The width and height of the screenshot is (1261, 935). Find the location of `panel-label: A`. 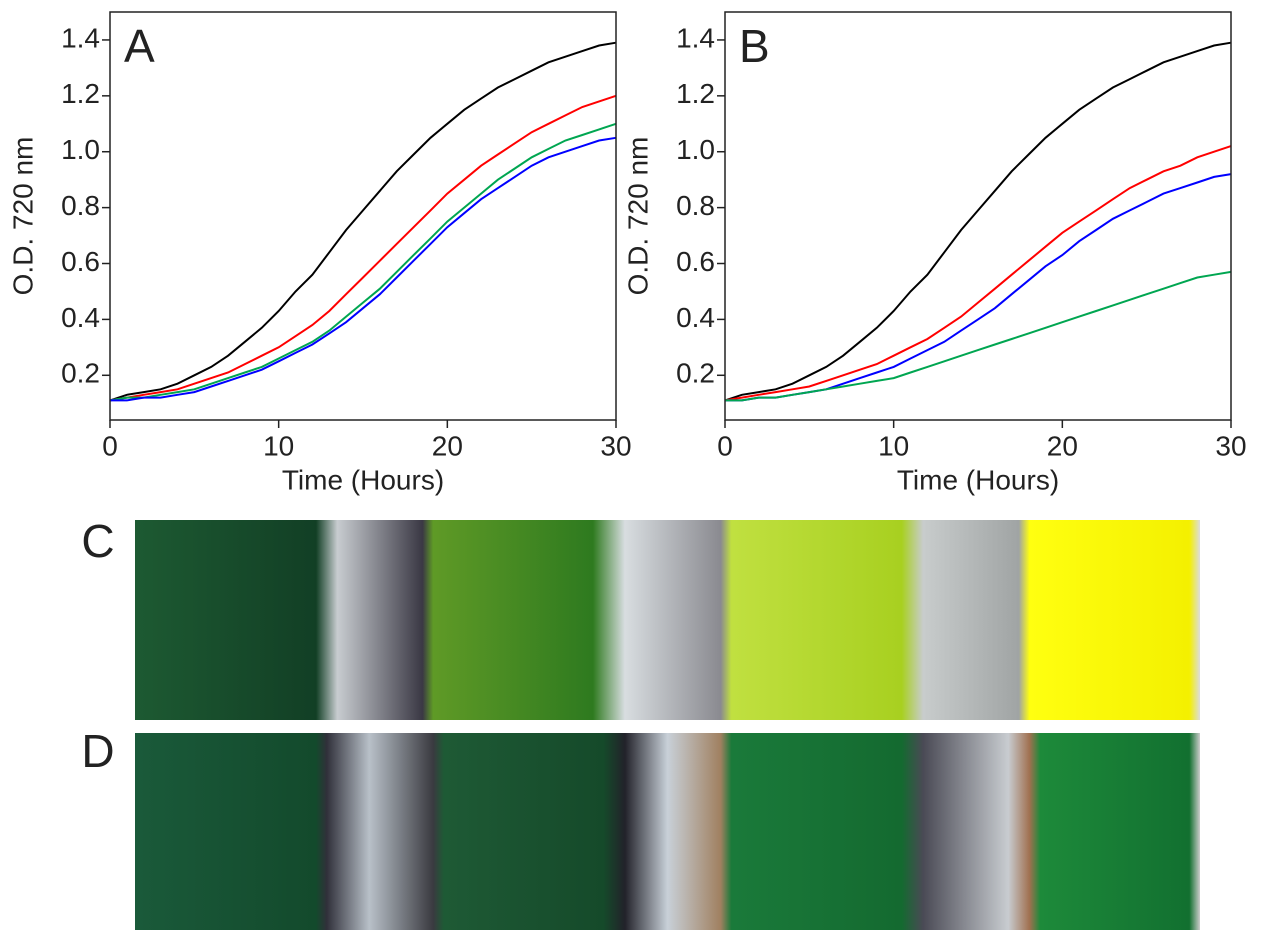

panel-label: A is located at coordinates (139, 46).